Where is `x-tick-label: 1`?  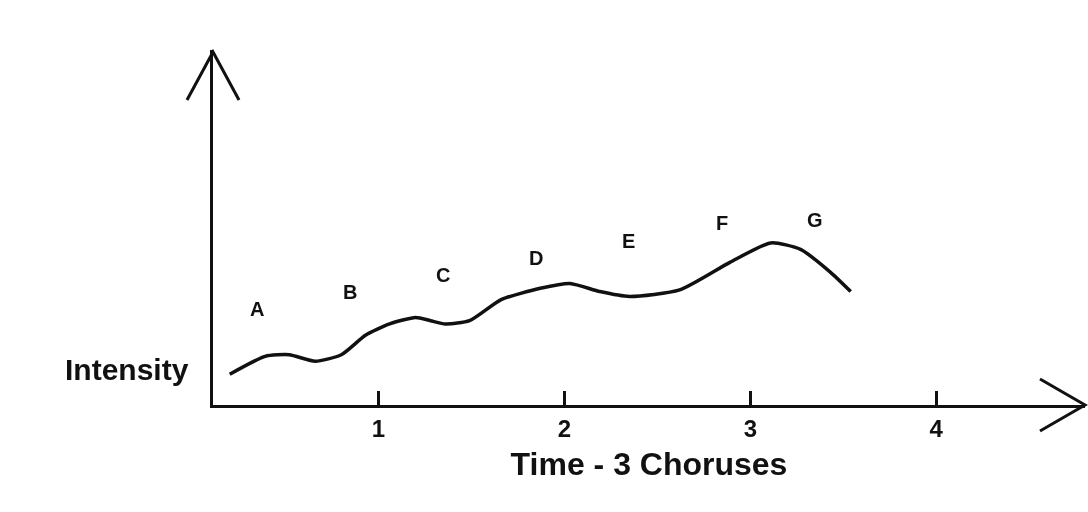
x-tick-label: 1 is located at coordinates (378, 428).